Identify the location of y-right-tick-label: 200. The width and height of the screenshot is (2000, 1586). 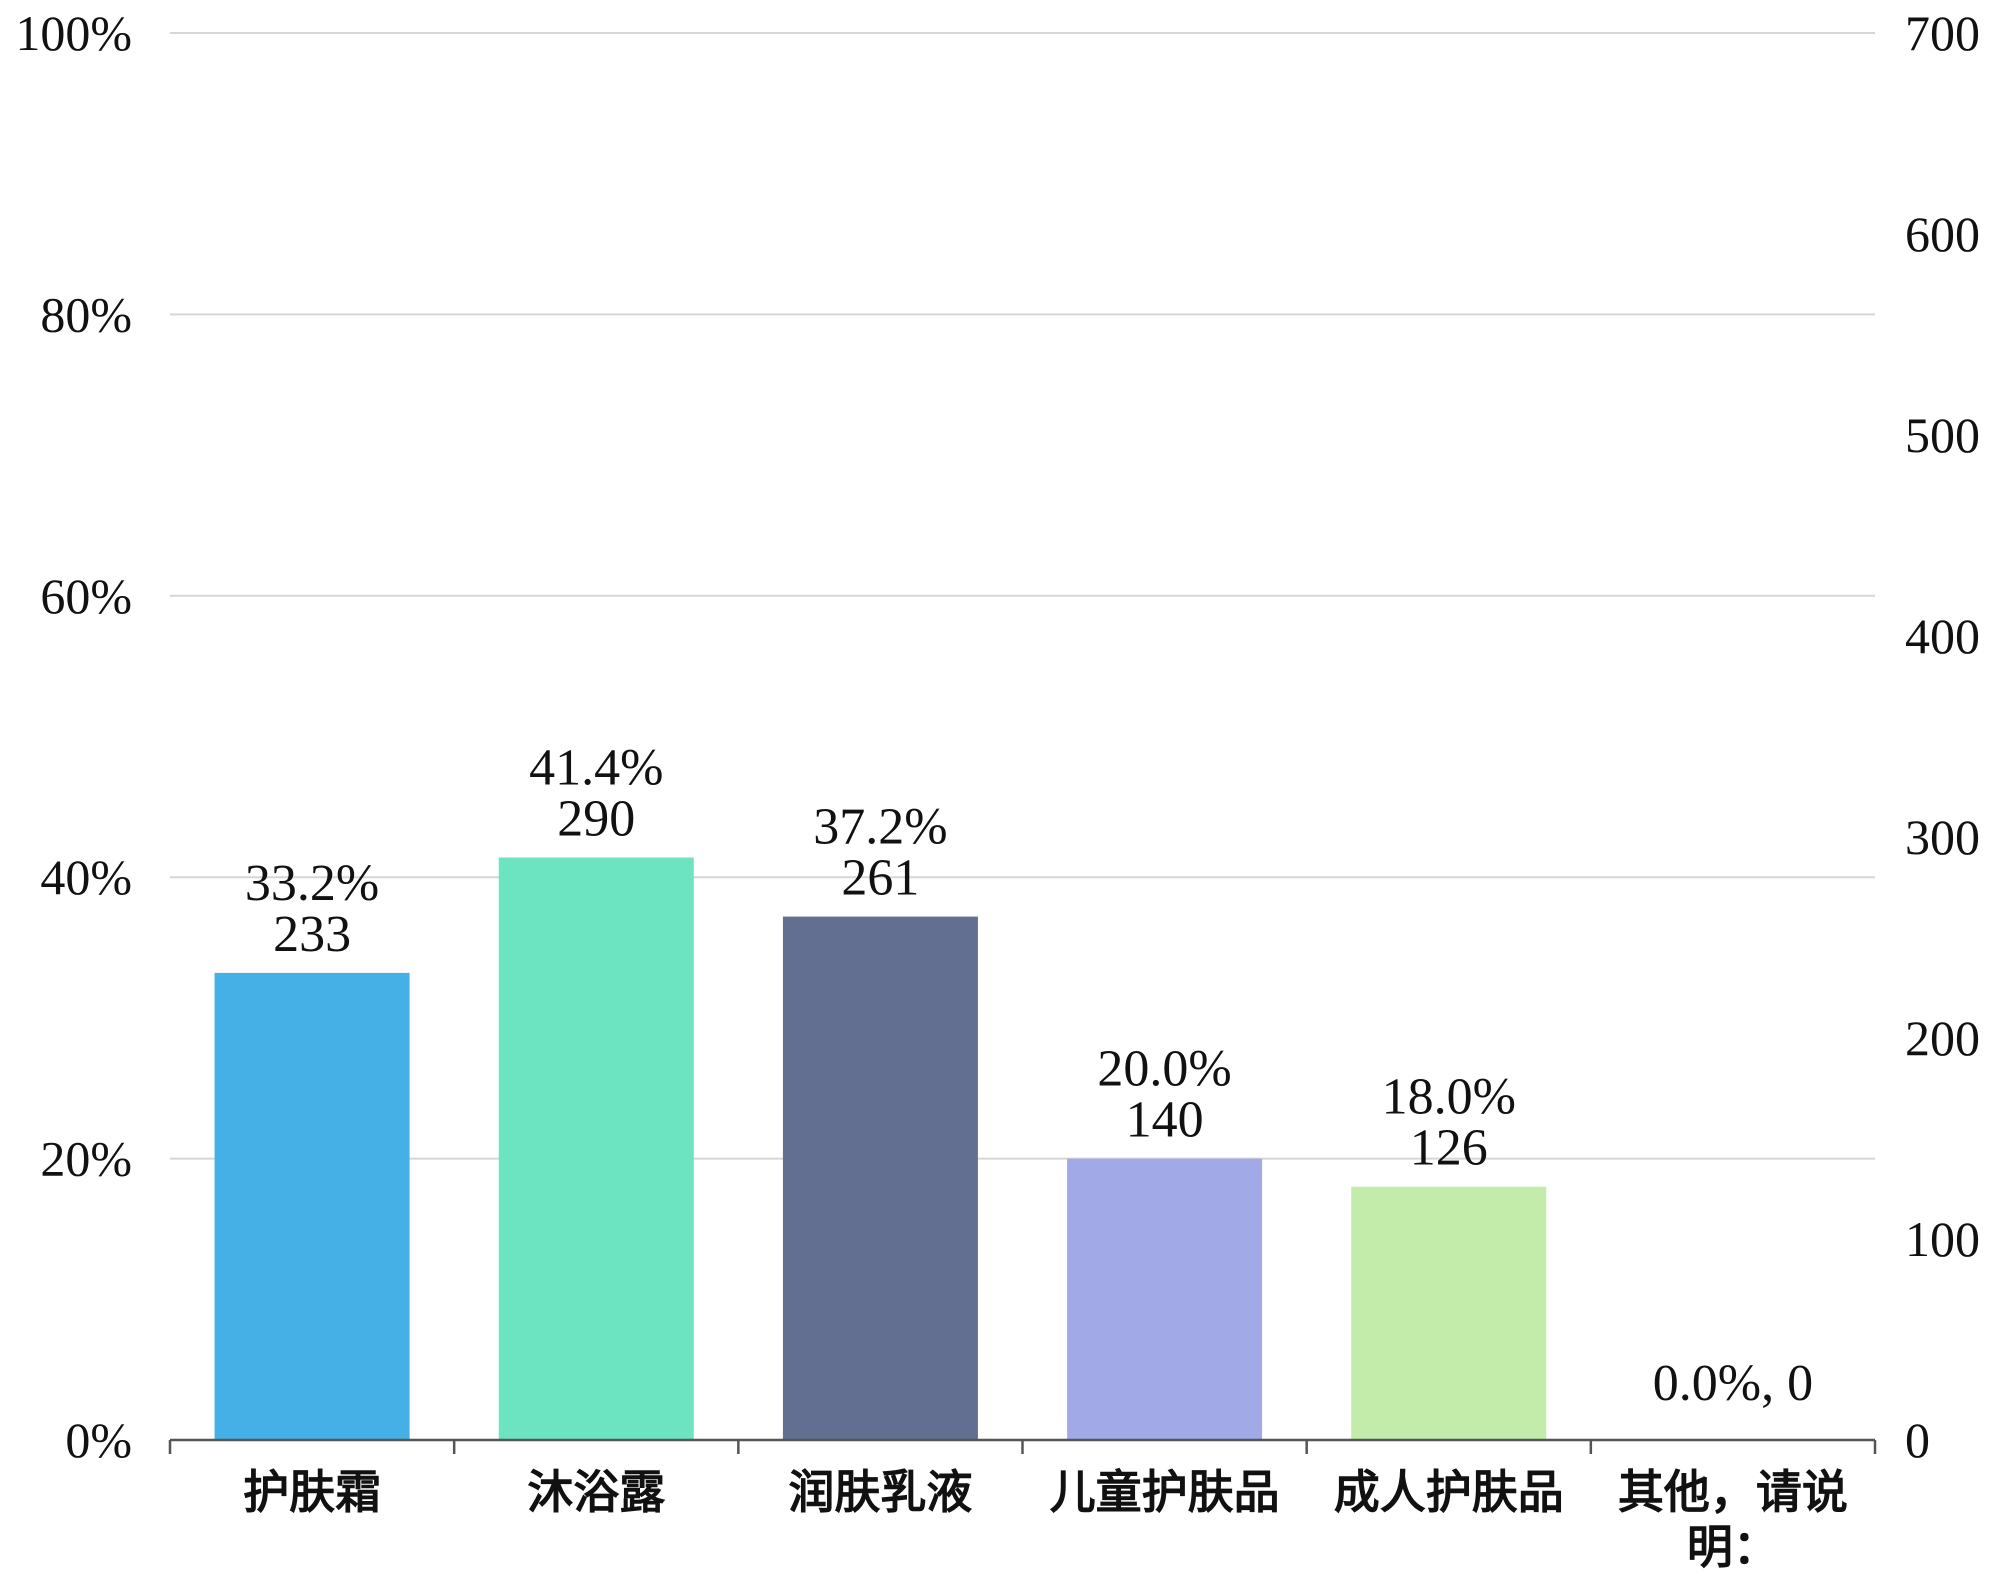
(1942, 1038).